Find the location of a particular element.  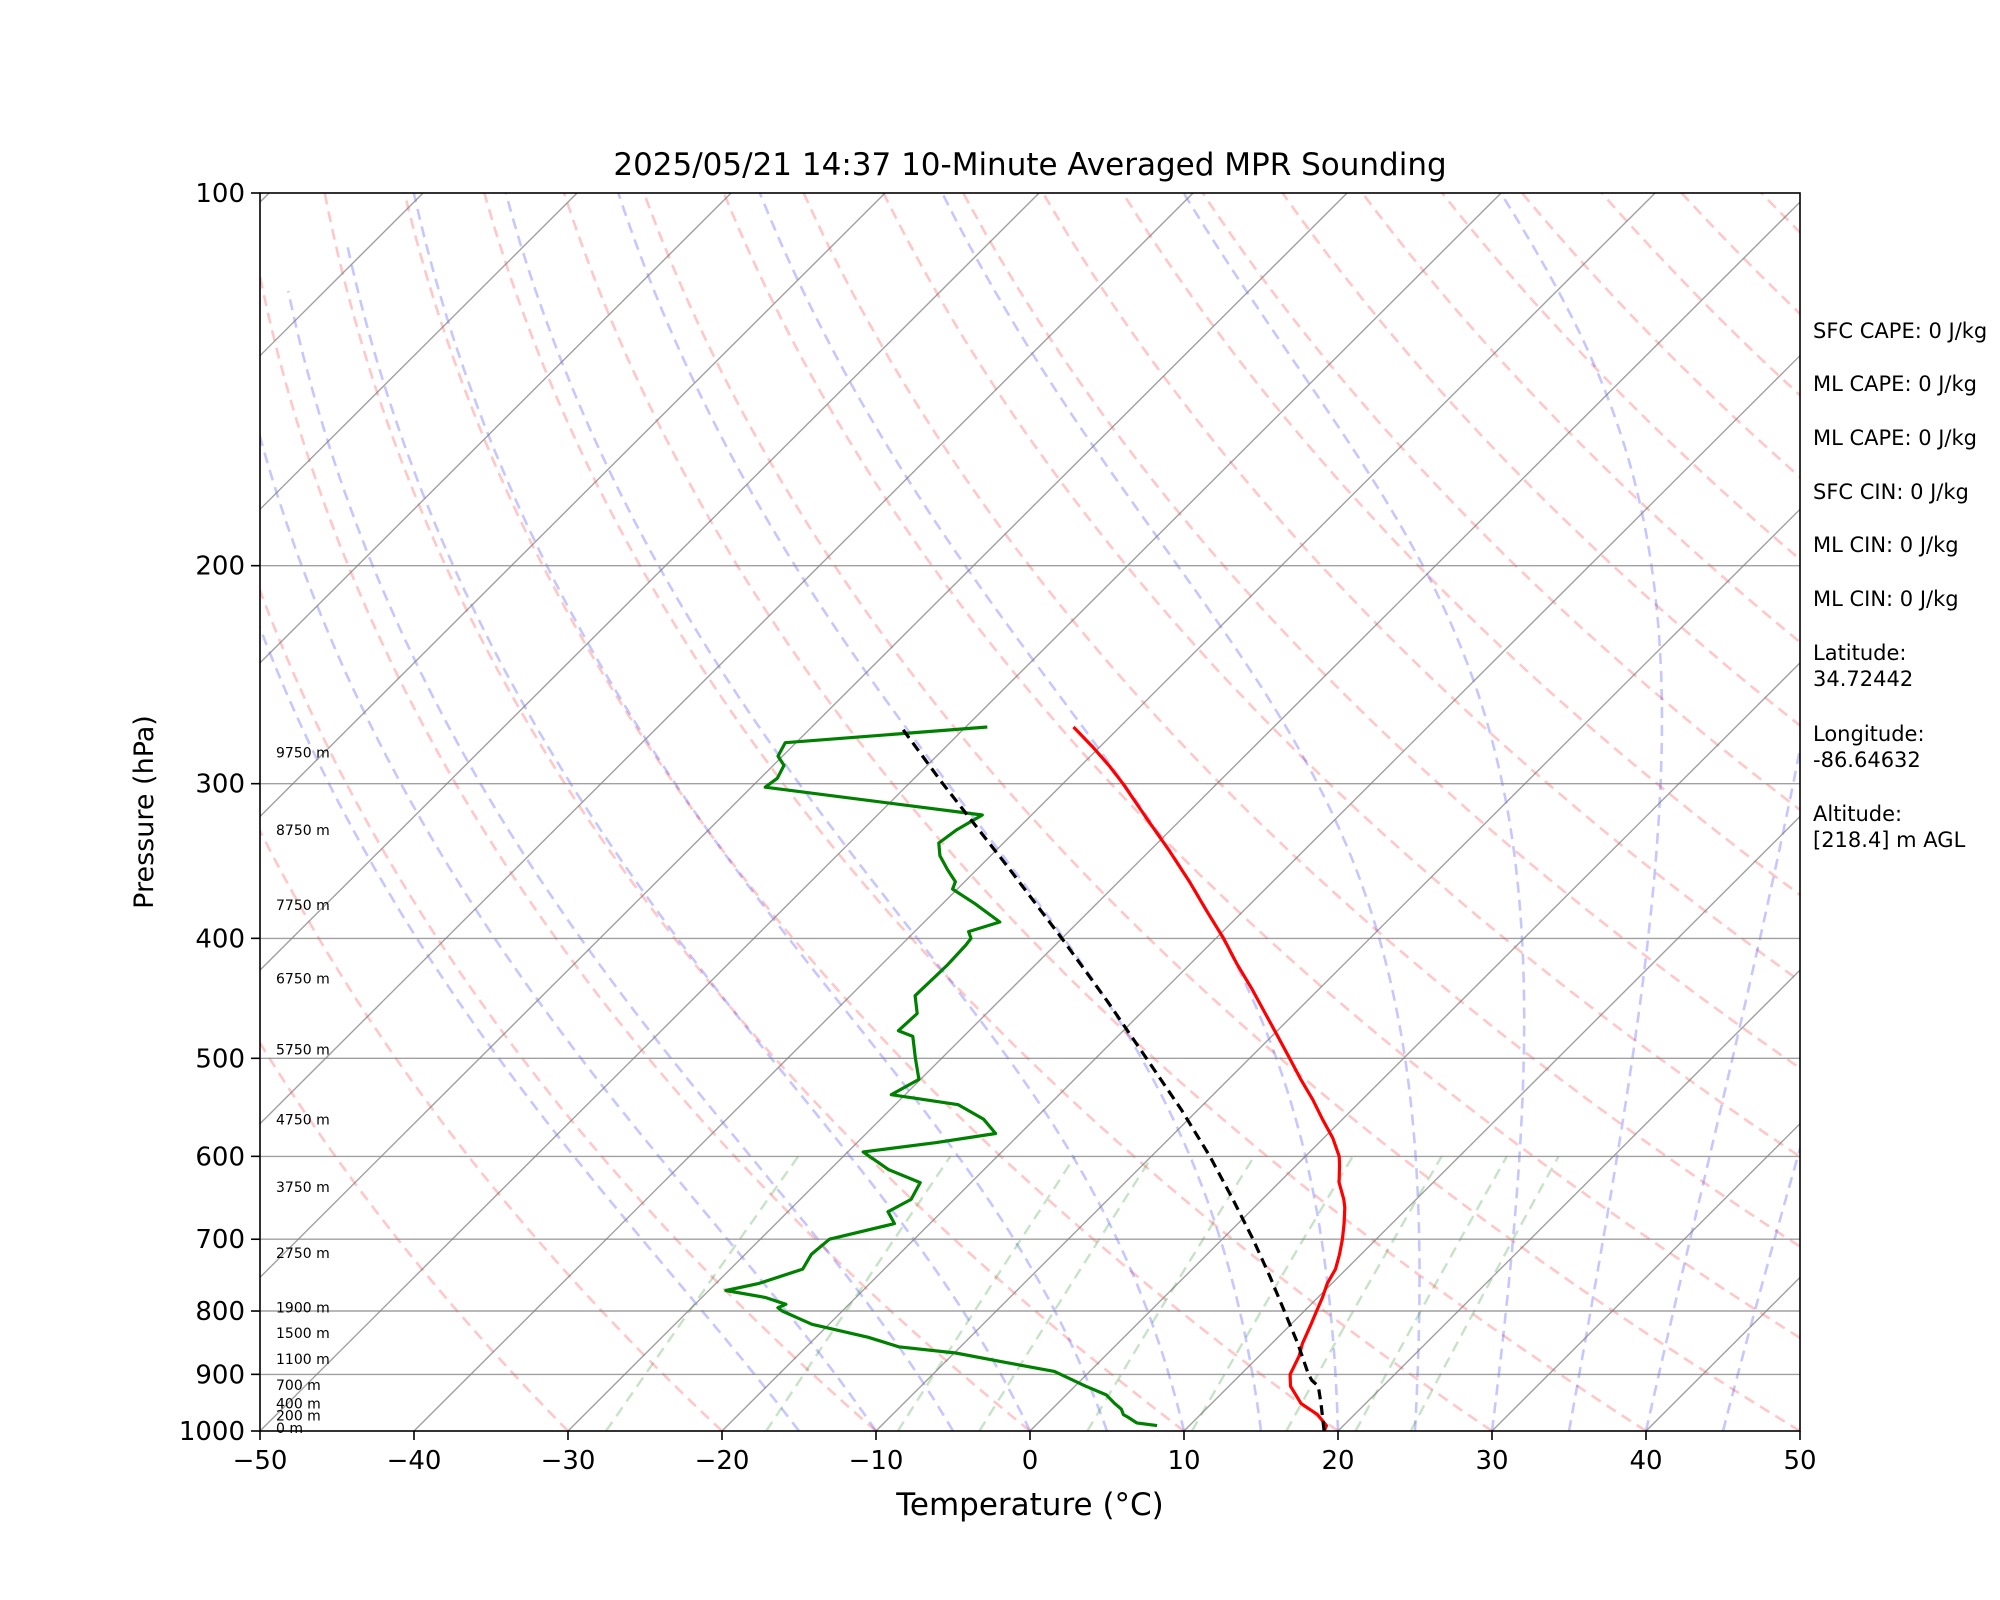

height-label: 700 m is located at coordinates (298, 1386).